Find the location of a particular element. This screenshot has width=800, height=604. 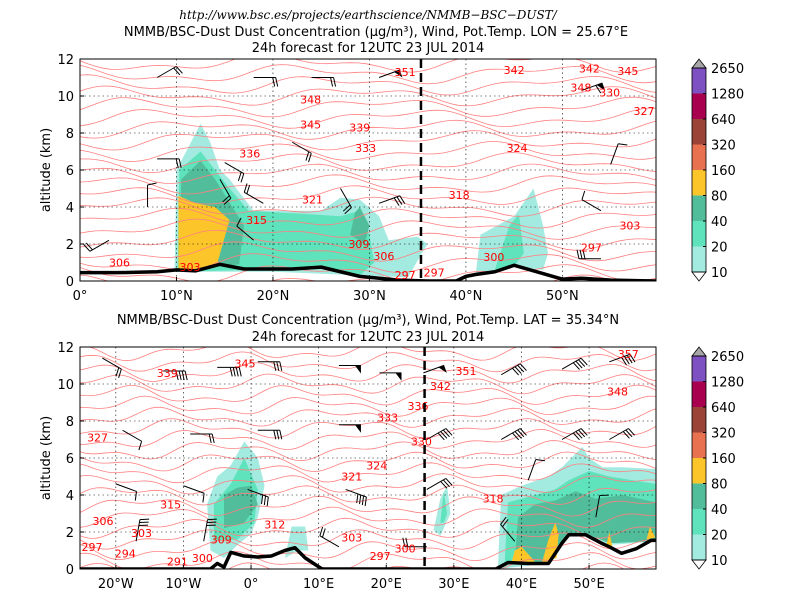

x-tick-label: 30°N is located at coordinates (369, 296).